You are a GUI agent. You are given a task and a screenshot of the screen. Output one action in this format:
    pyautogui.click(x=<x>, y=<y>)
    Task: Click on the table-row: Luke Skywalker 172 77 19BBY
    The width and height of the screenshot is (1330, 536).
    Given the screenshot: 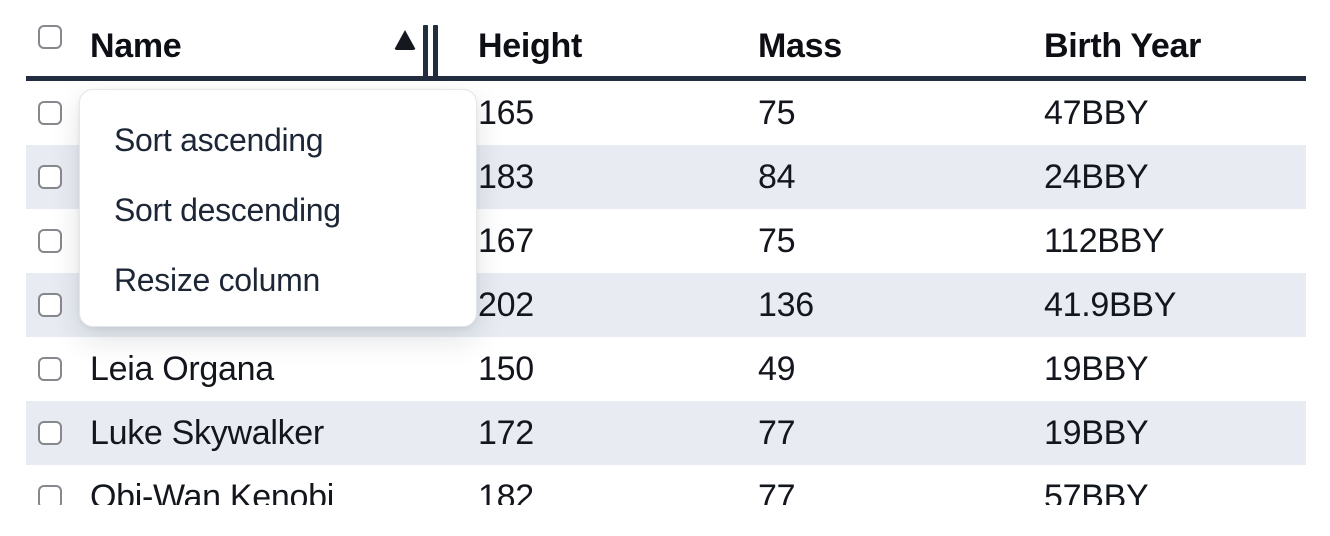 What is the action you would take?
    pyautogui.click(x=666, y=433)
    